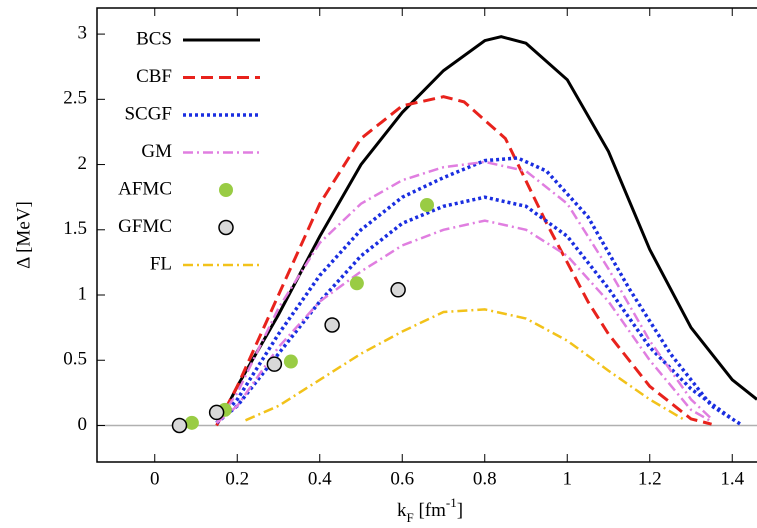 The image size is (757, 528). I want to click on x-axis-label: kF [fm-1], so click(430, 510).